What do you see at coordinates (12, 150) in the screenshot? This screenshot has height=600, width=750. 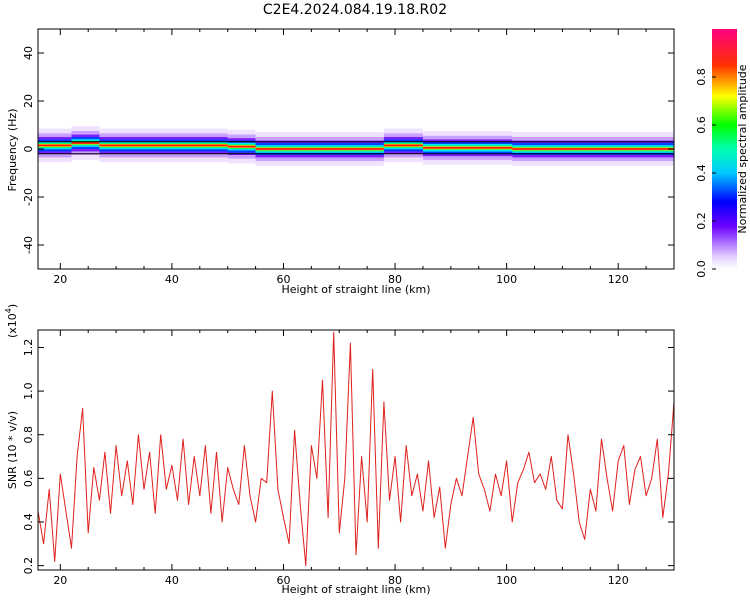 I see `spectrogram-y-axis-label: Frequency (Hz)` at bounding box center [12, 150].